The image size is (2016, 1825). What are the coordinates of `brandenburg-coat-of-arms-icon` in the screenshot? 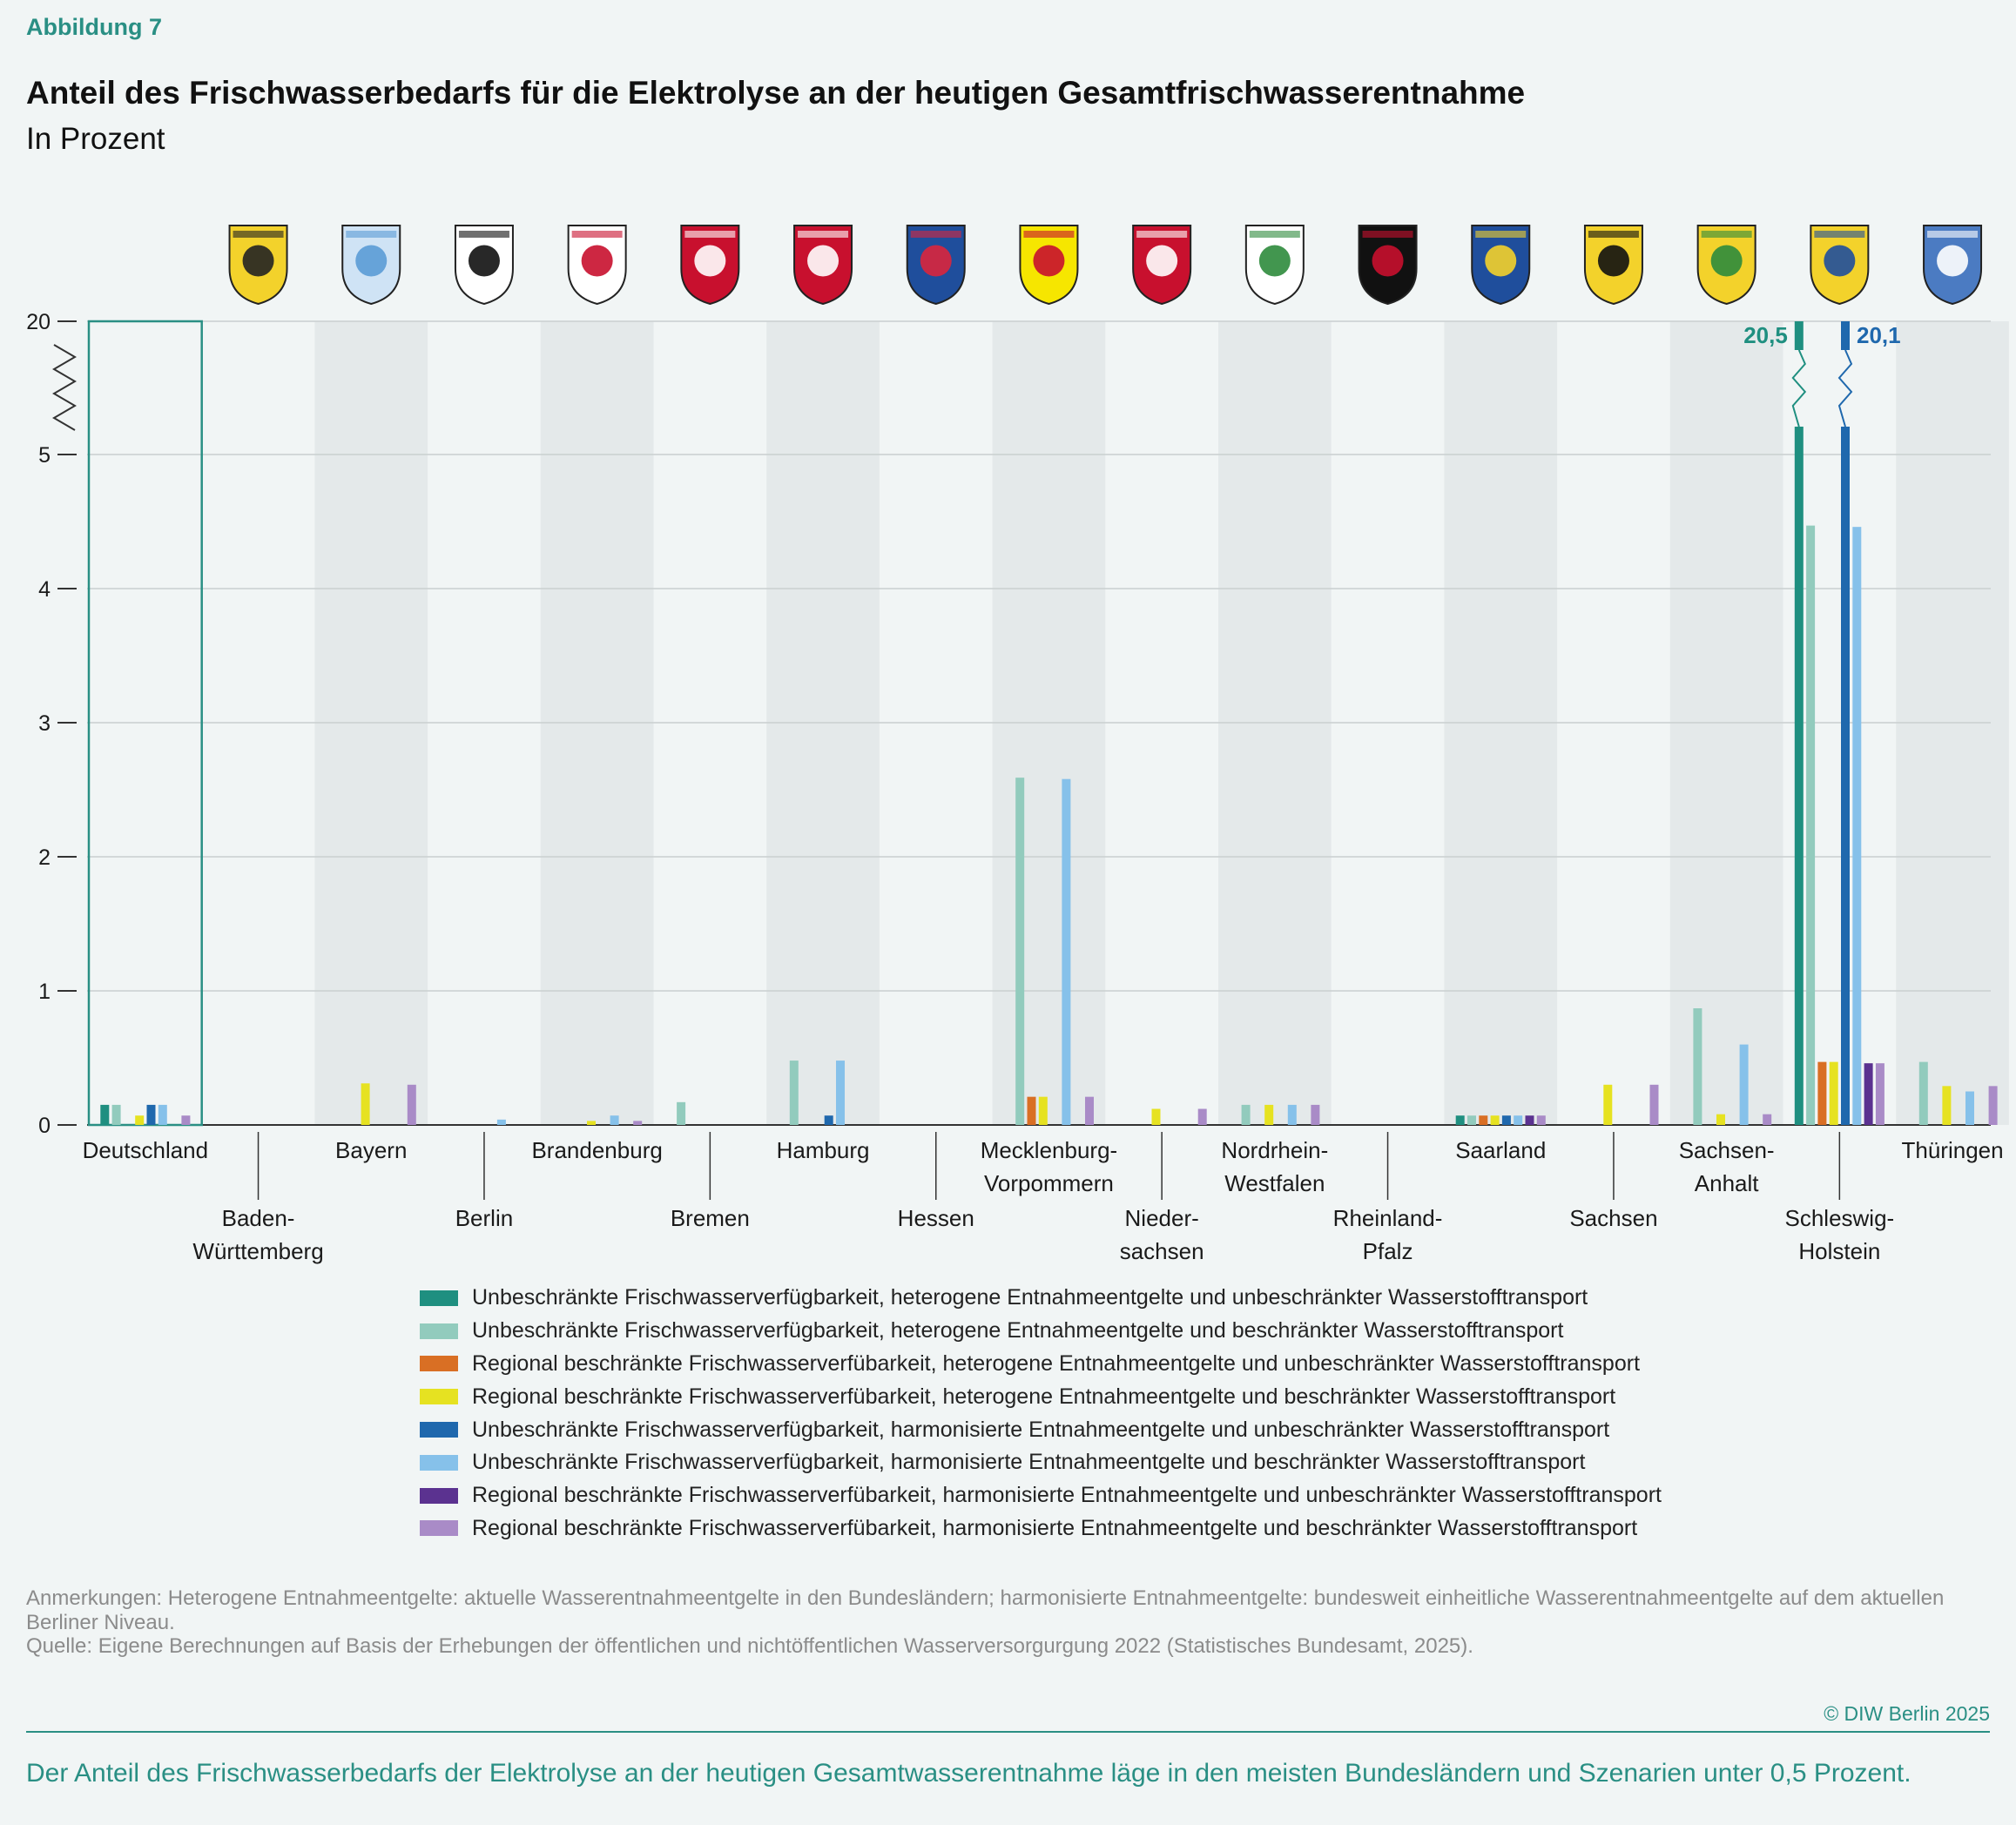 It's located at (597, 265).